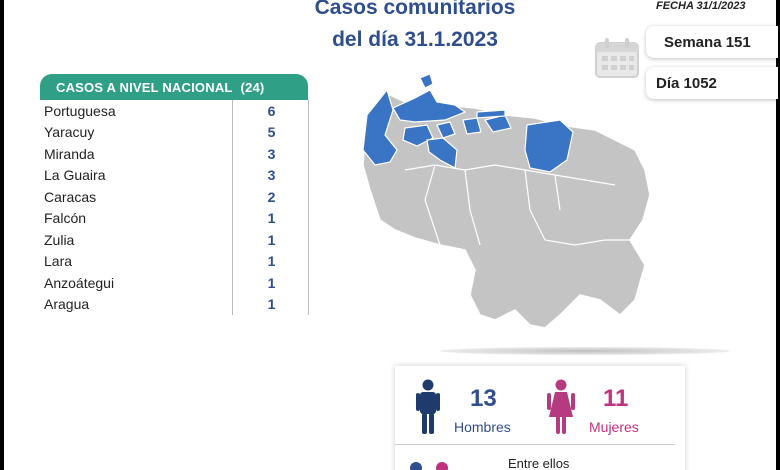 Image resolution: width=780 pixels, height=470 pixels. Describe the element at coordinates (549, 146) in the screenshot. I see `state-anzoategui` at that location.